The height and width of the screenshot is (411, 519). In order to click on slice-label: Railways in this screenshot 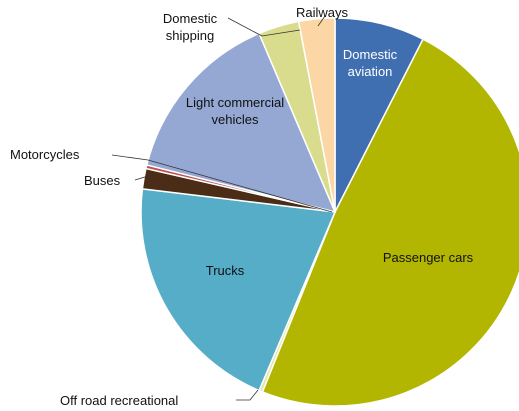, I will do `click(321, 12)`.